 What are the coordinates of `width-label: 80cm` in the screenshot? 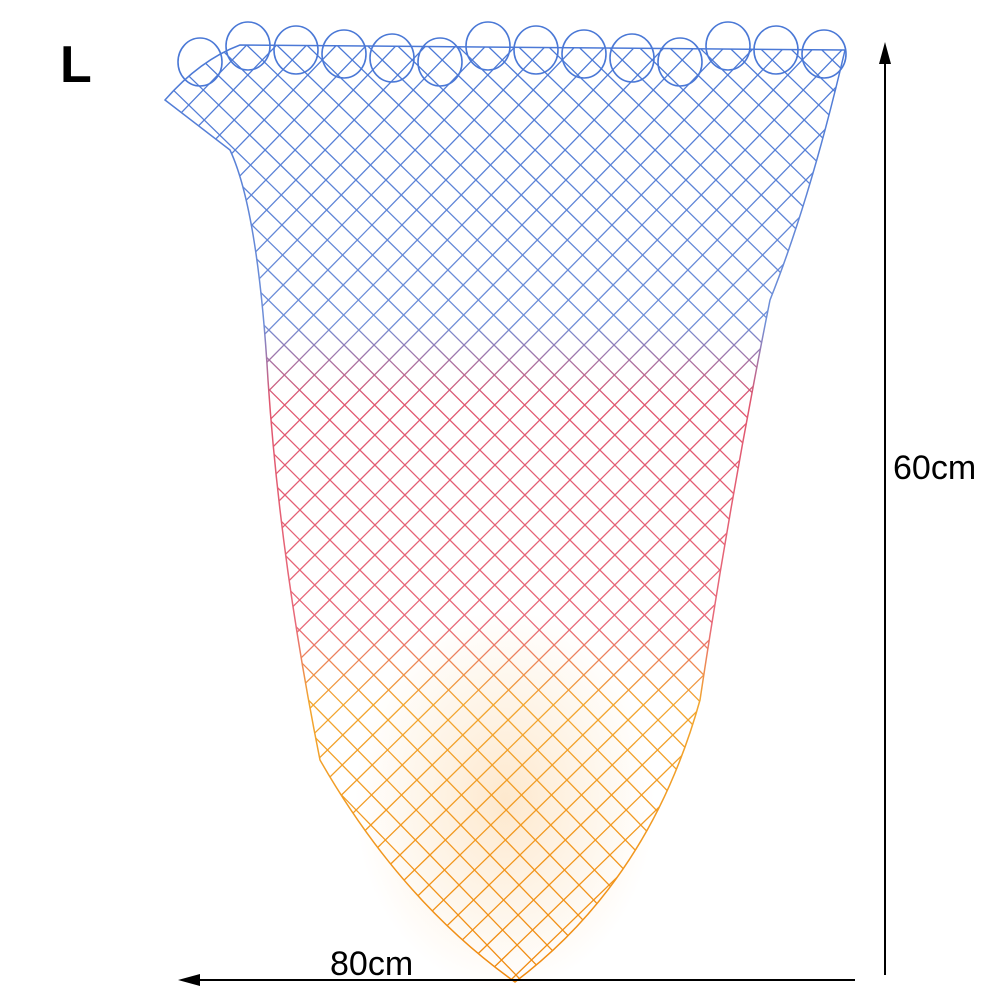 It's located at (371, 964).